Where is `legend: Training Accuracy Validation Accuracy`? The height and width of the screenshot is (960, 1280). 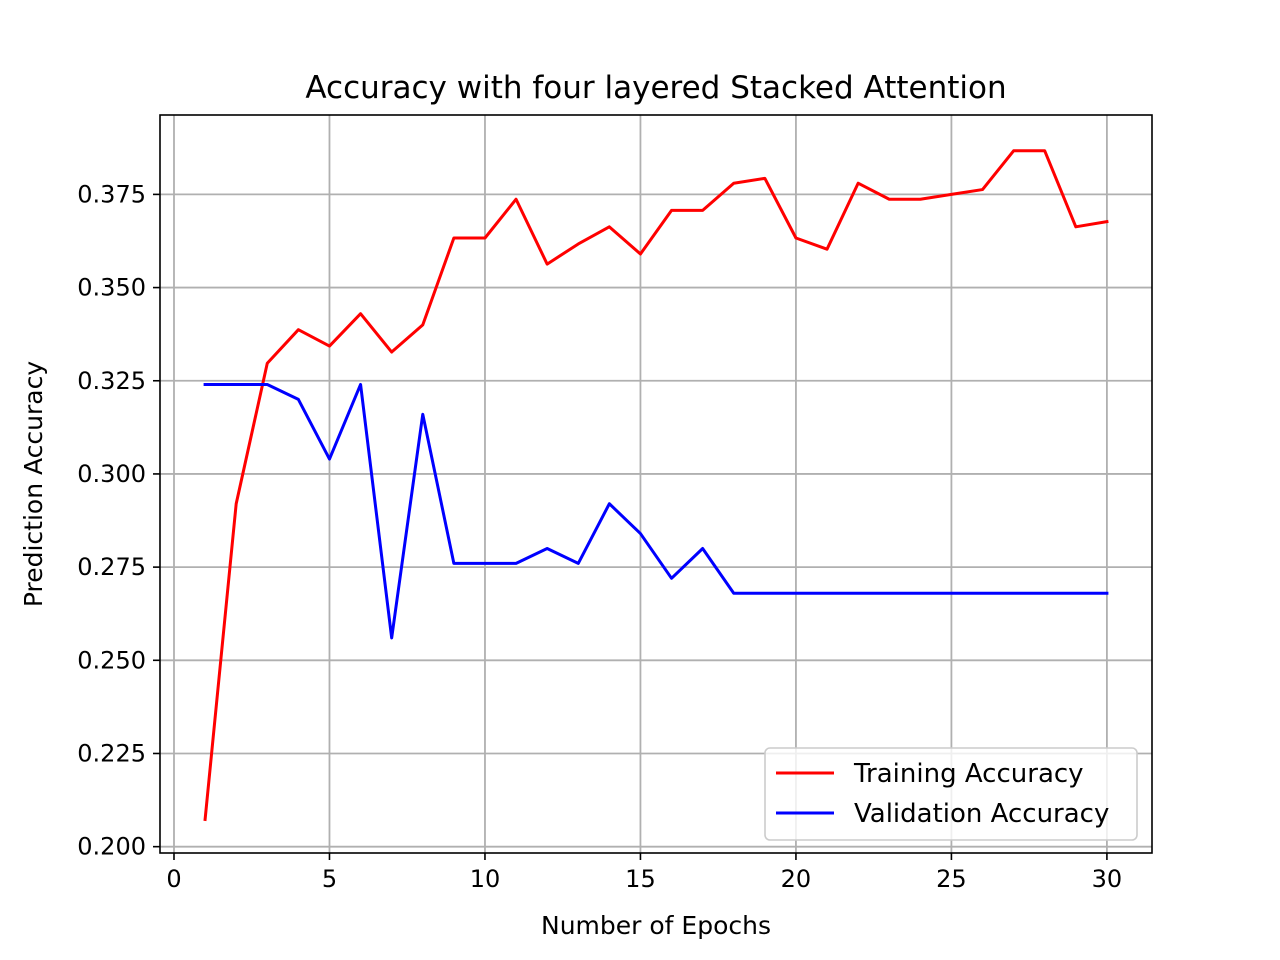 legend: Training Accuracy Validation Accuracy is located at coordinates (951, 794).